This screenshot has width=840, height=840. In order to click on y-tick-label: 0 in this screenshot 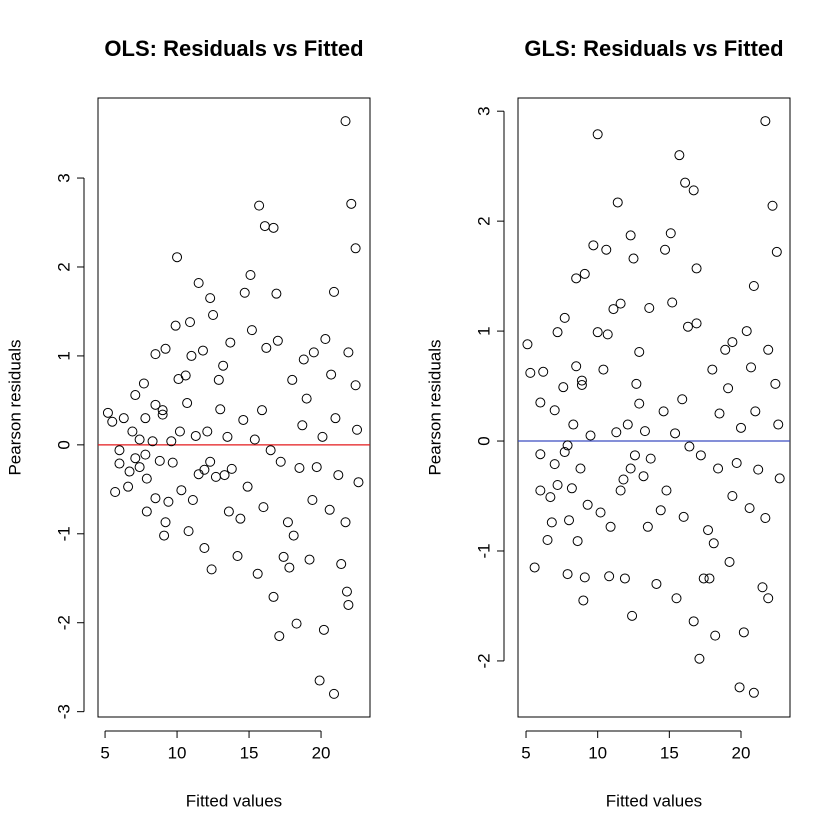, I will do `click(483, 440)`.